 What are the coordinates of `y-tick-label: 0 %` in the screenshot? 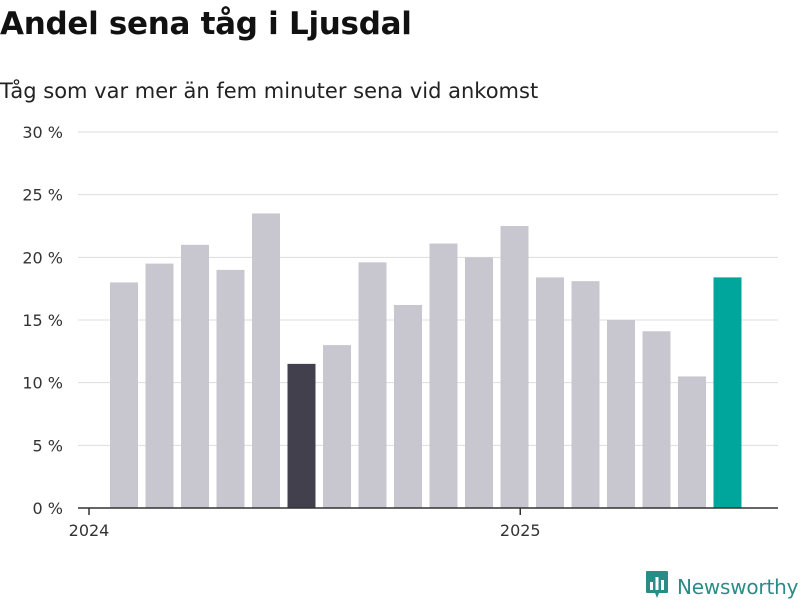 It's located at (48, 508).